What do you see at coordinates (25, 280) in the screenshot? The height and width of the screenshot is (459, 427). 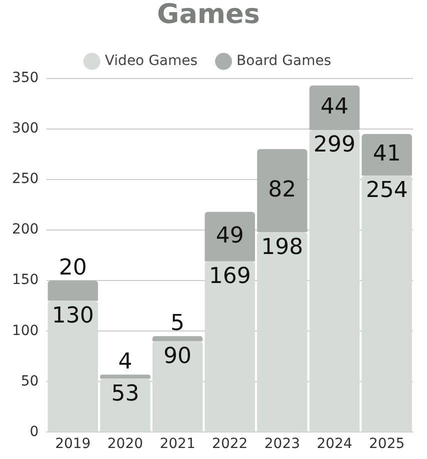 I see `y-tick-label: 150` at bounding box center [25, 280].